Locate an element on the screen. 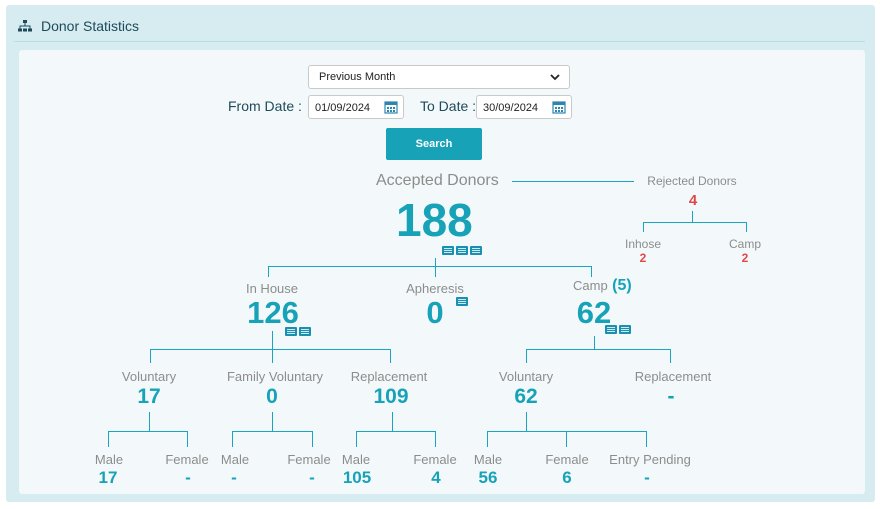  camp-voluntary-female-count: 6 is located at coordinates (567, 477).